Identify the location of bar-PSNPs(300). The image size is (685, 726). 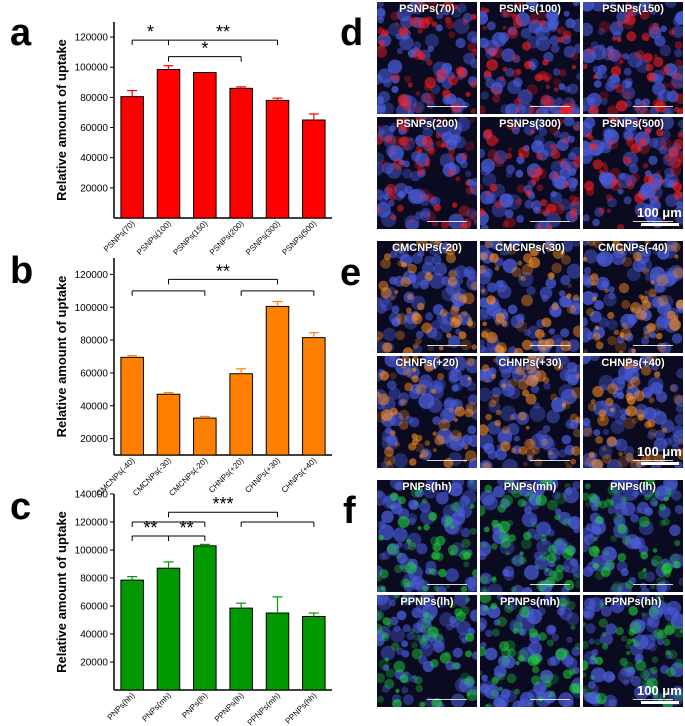
(277, 159).